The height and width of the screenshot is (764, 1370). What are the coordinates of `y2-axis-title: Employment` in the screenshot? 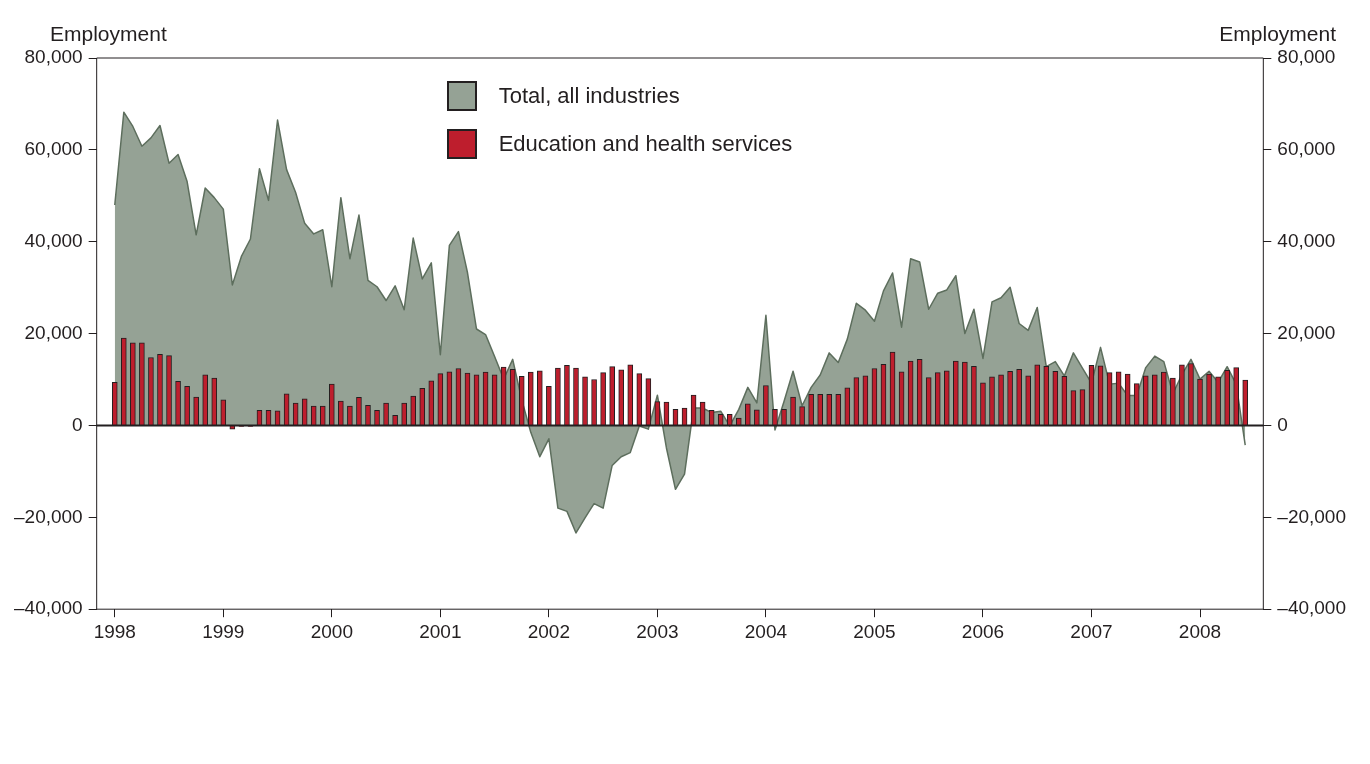 It's located at (1277, 34).